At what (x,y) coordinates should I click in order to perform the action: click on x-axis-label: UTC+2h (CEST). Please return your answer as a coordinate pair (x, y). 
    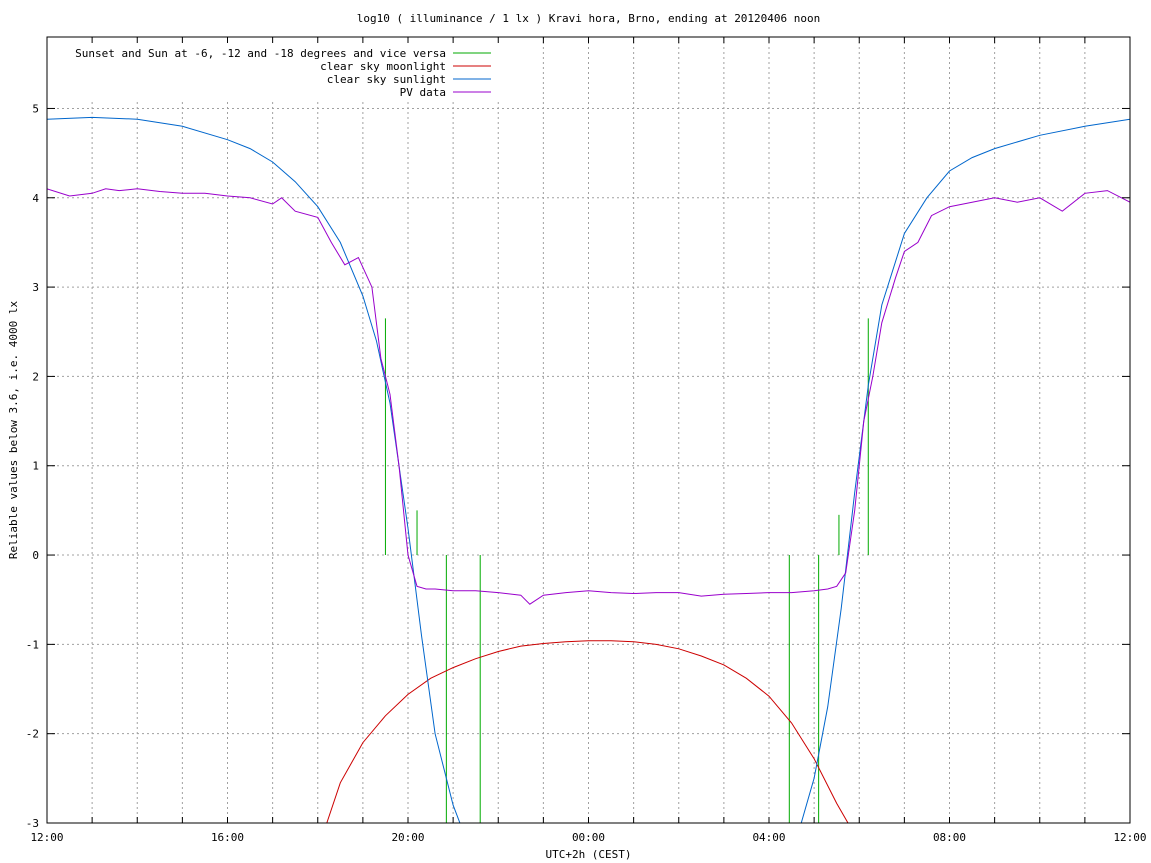
    Looking at the image, I should click on (588, 854).